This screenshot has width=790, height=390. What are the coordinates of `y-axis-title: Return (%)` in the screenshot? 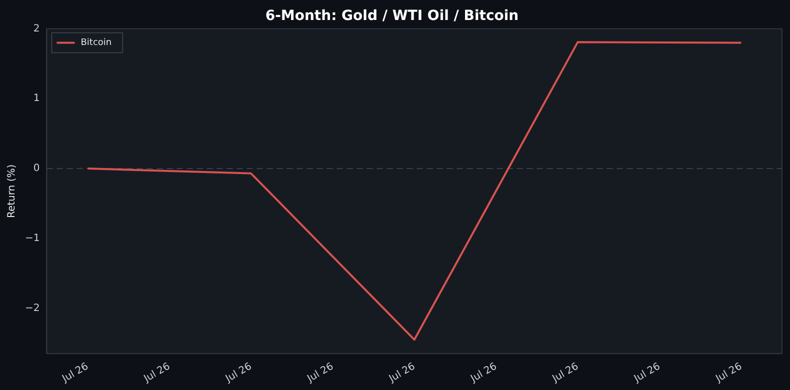 It's located at (12, 191).